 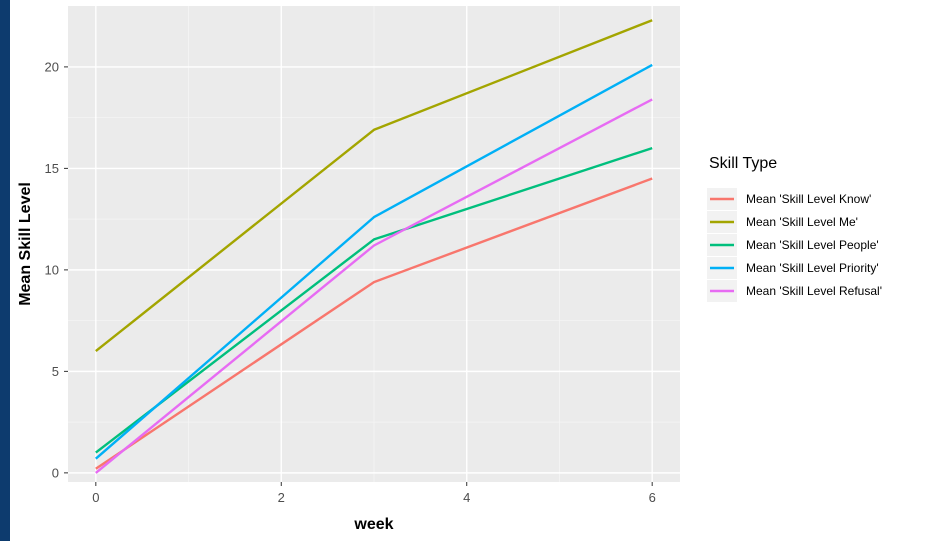 I want to click on legend-label-4: Mean 'Skill Level Refusal', so click(x=814, y=291).